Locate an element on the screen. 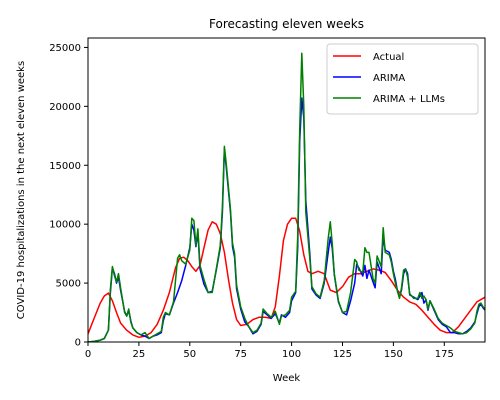 This screenshot has width=500, height=400. y-tick-label: 10000 is located at coordinates (65, 225).